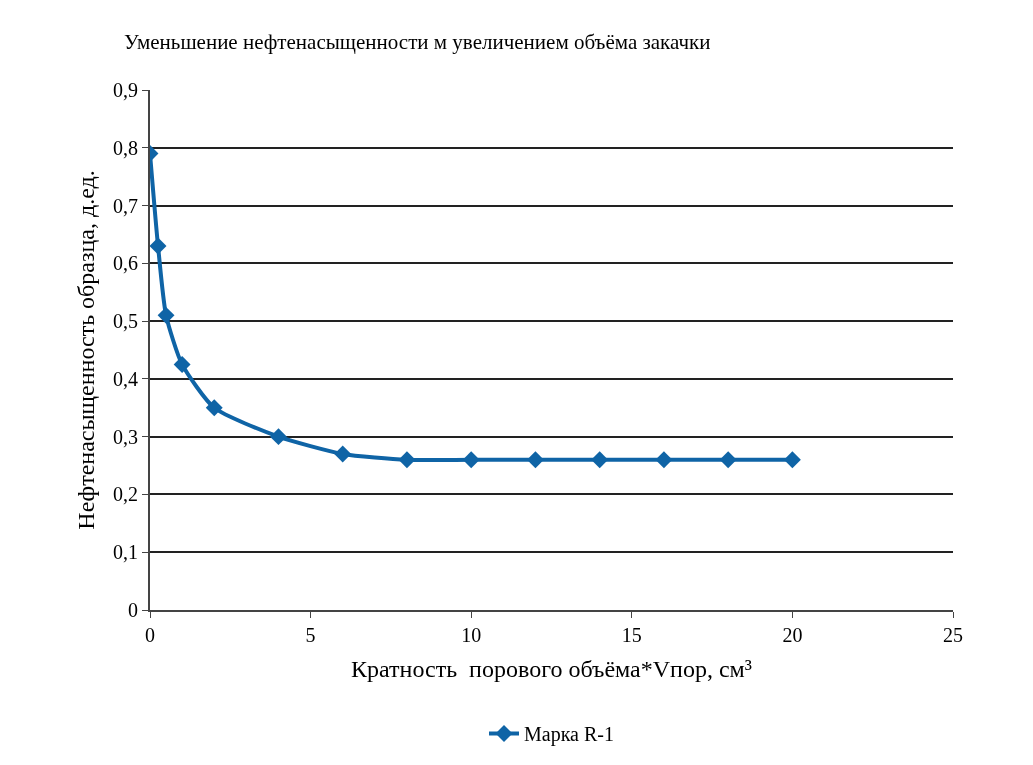 The height and width of the screenshot is (765, 1033). What do you see at coordinates (125, 436) in the screenshot?
I see `y-tick-label: 0,3` at bounding box center [125, 436].